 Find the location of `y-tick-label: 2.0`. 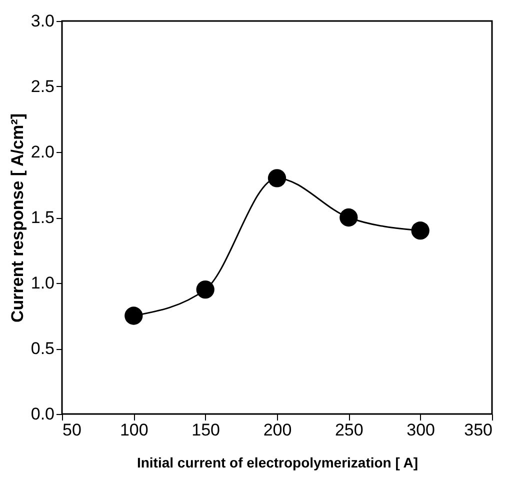

y-tick-label: 2.0 is located at coordinates (42, 152).